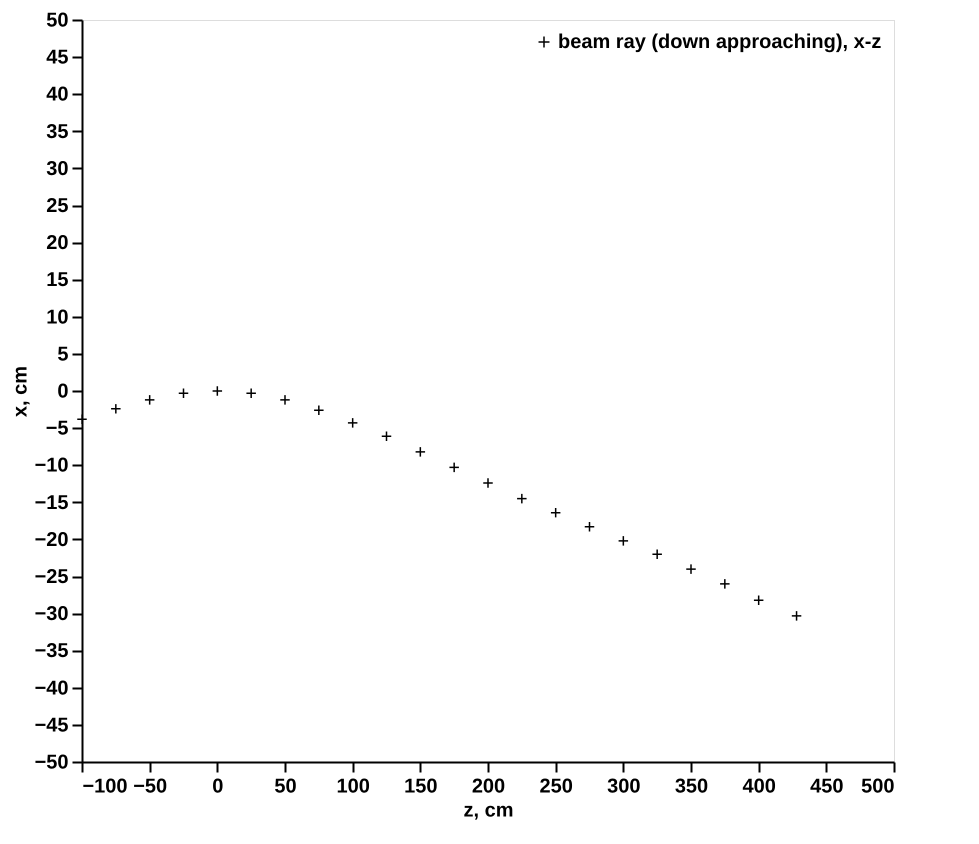 This screenshot has width=979, height=844. I want to click on y-axis-title: x, cm, so click(21, 392).